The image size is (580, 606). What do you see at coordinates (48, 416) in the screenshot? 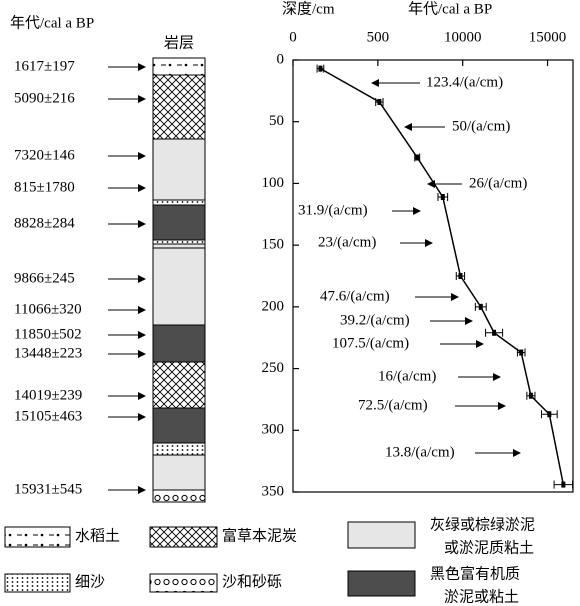
I see `age-label: 15105±463` at bounding box center [48, 416].